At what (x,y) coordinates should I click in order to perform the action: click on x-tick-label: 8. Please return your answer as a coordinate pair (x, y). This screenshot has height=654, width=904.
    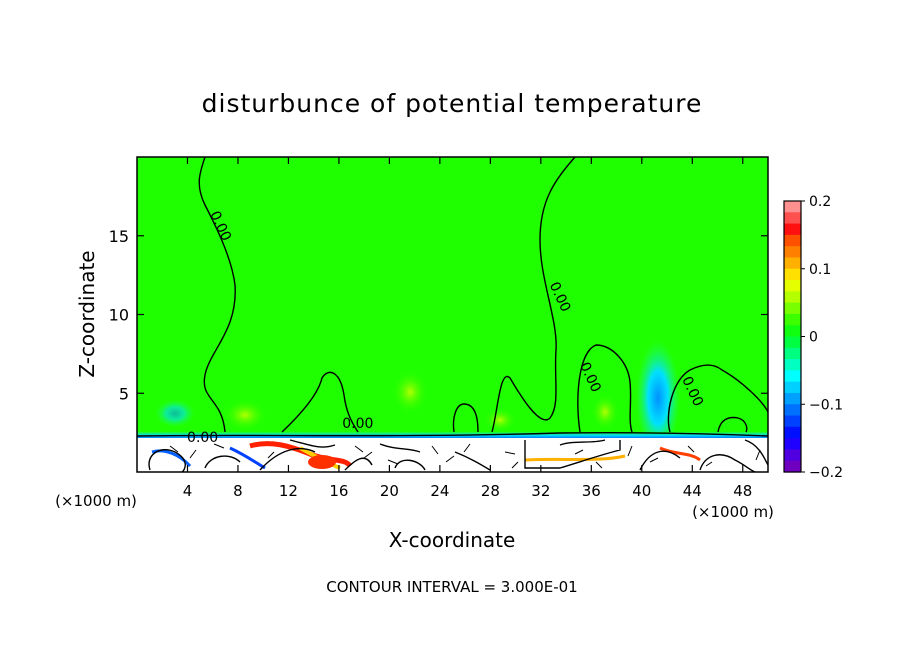
    Looking at the image, I should click on (238, 491).